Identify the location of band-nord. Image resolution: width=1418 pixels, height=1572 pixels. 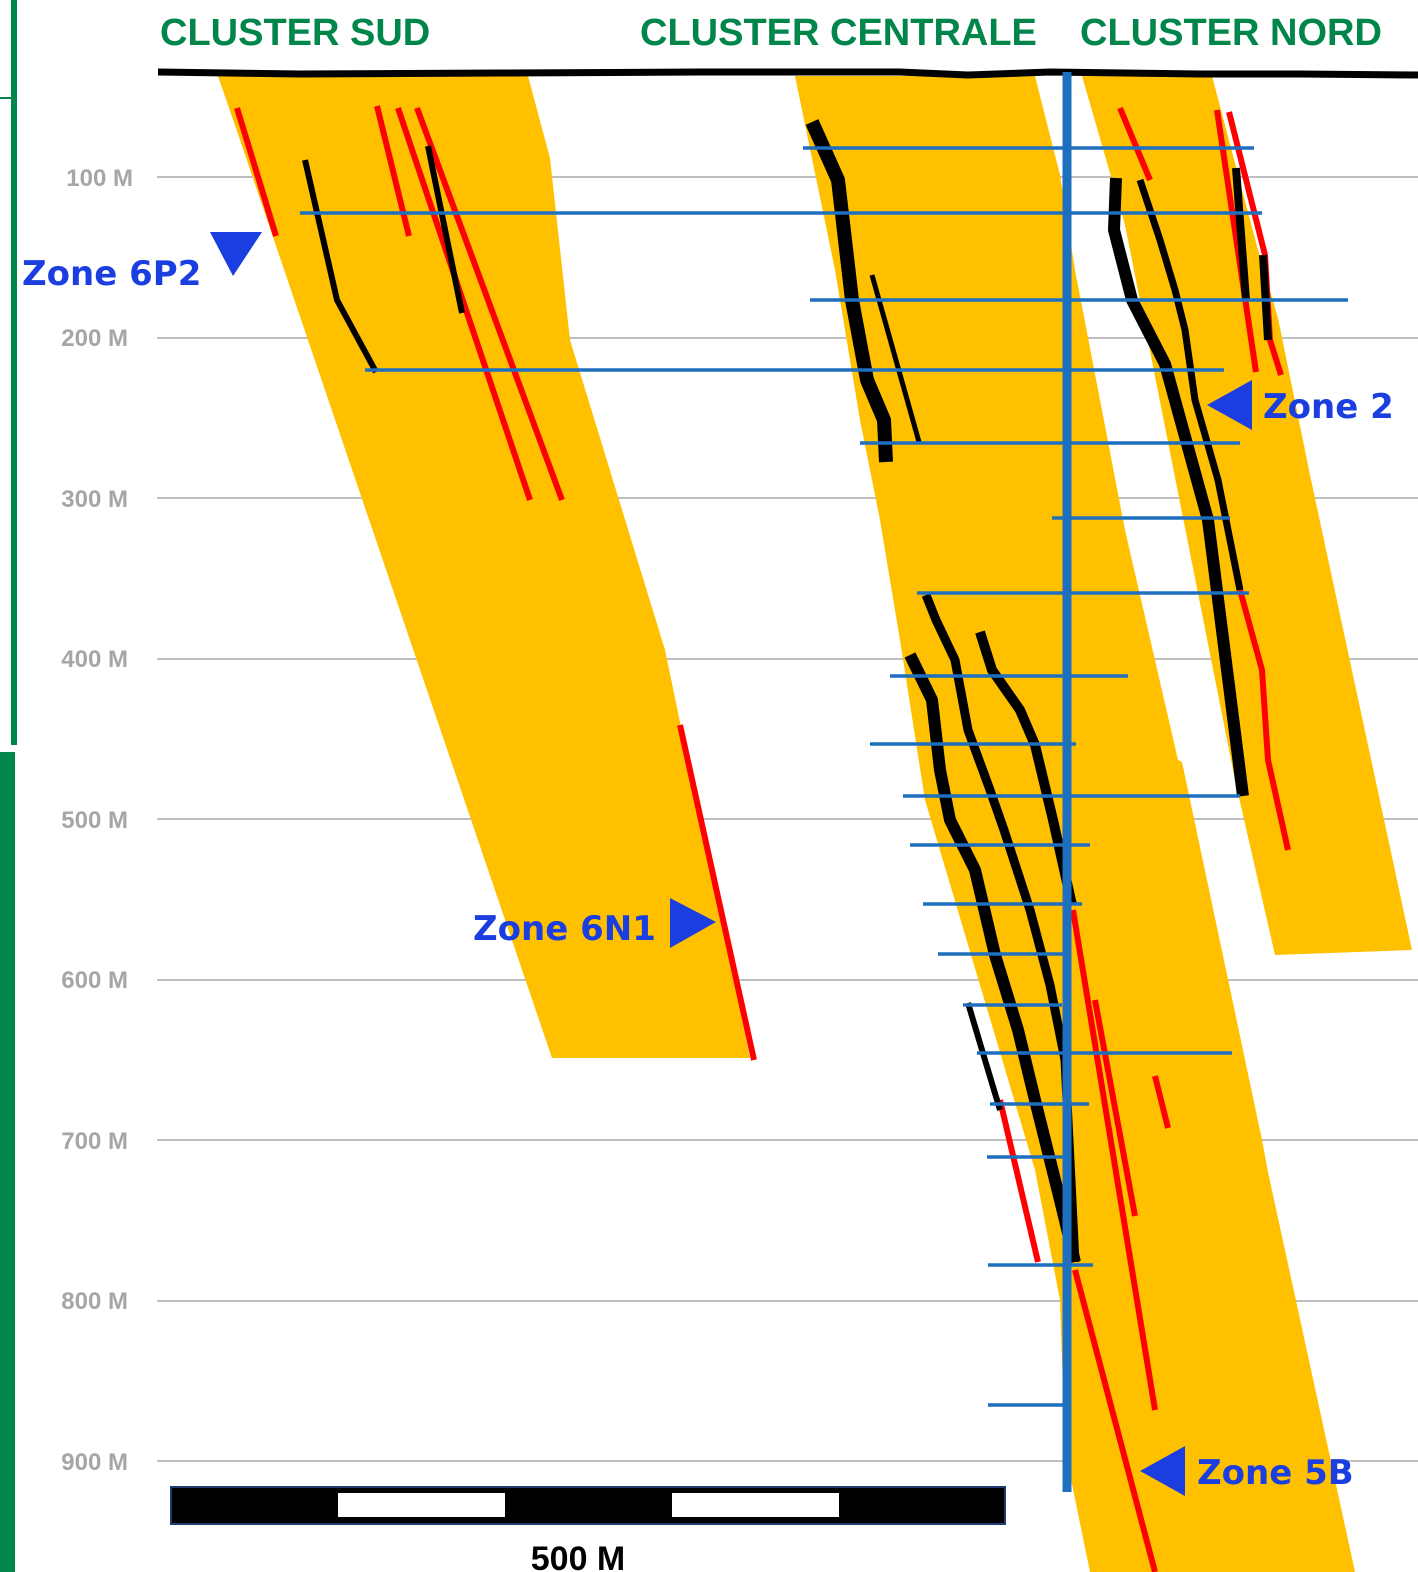
(1247, 515).